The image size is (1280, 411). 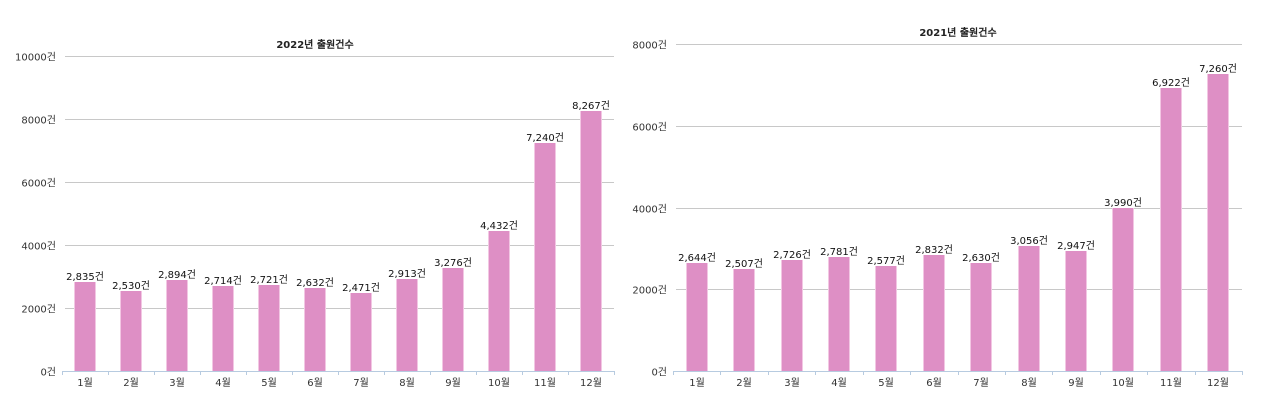 I want to click on bar-value-label: 2,894건, so click(x=177, y=275).